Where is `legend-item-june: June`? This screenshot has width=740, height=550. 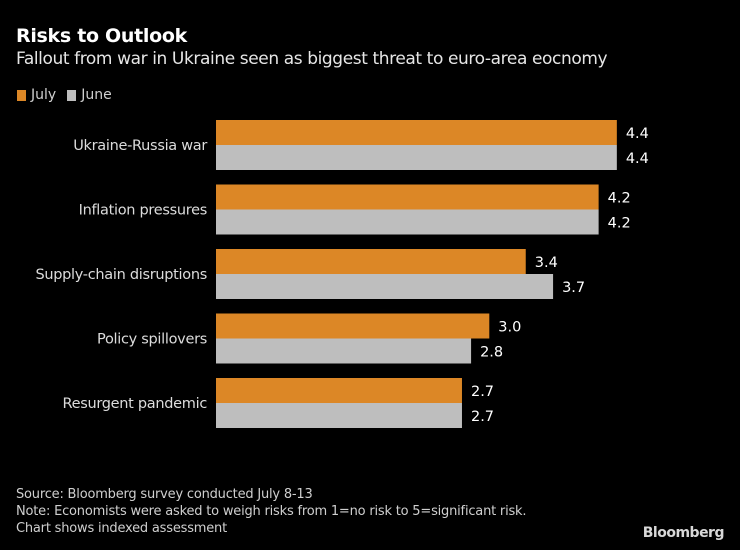 legend-item-june: June is located at coordinates (89, 95).